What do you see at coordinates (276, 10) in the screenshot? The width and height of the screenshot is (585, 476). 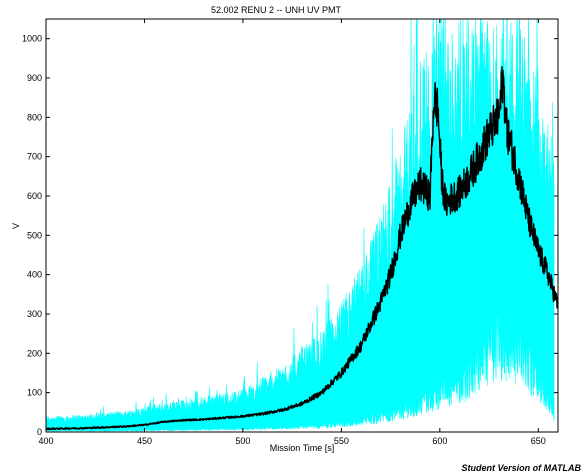 I see `chart-title: 52.002 RENU 2 -- UNH UV PMT` at bounding box center [276, 10].